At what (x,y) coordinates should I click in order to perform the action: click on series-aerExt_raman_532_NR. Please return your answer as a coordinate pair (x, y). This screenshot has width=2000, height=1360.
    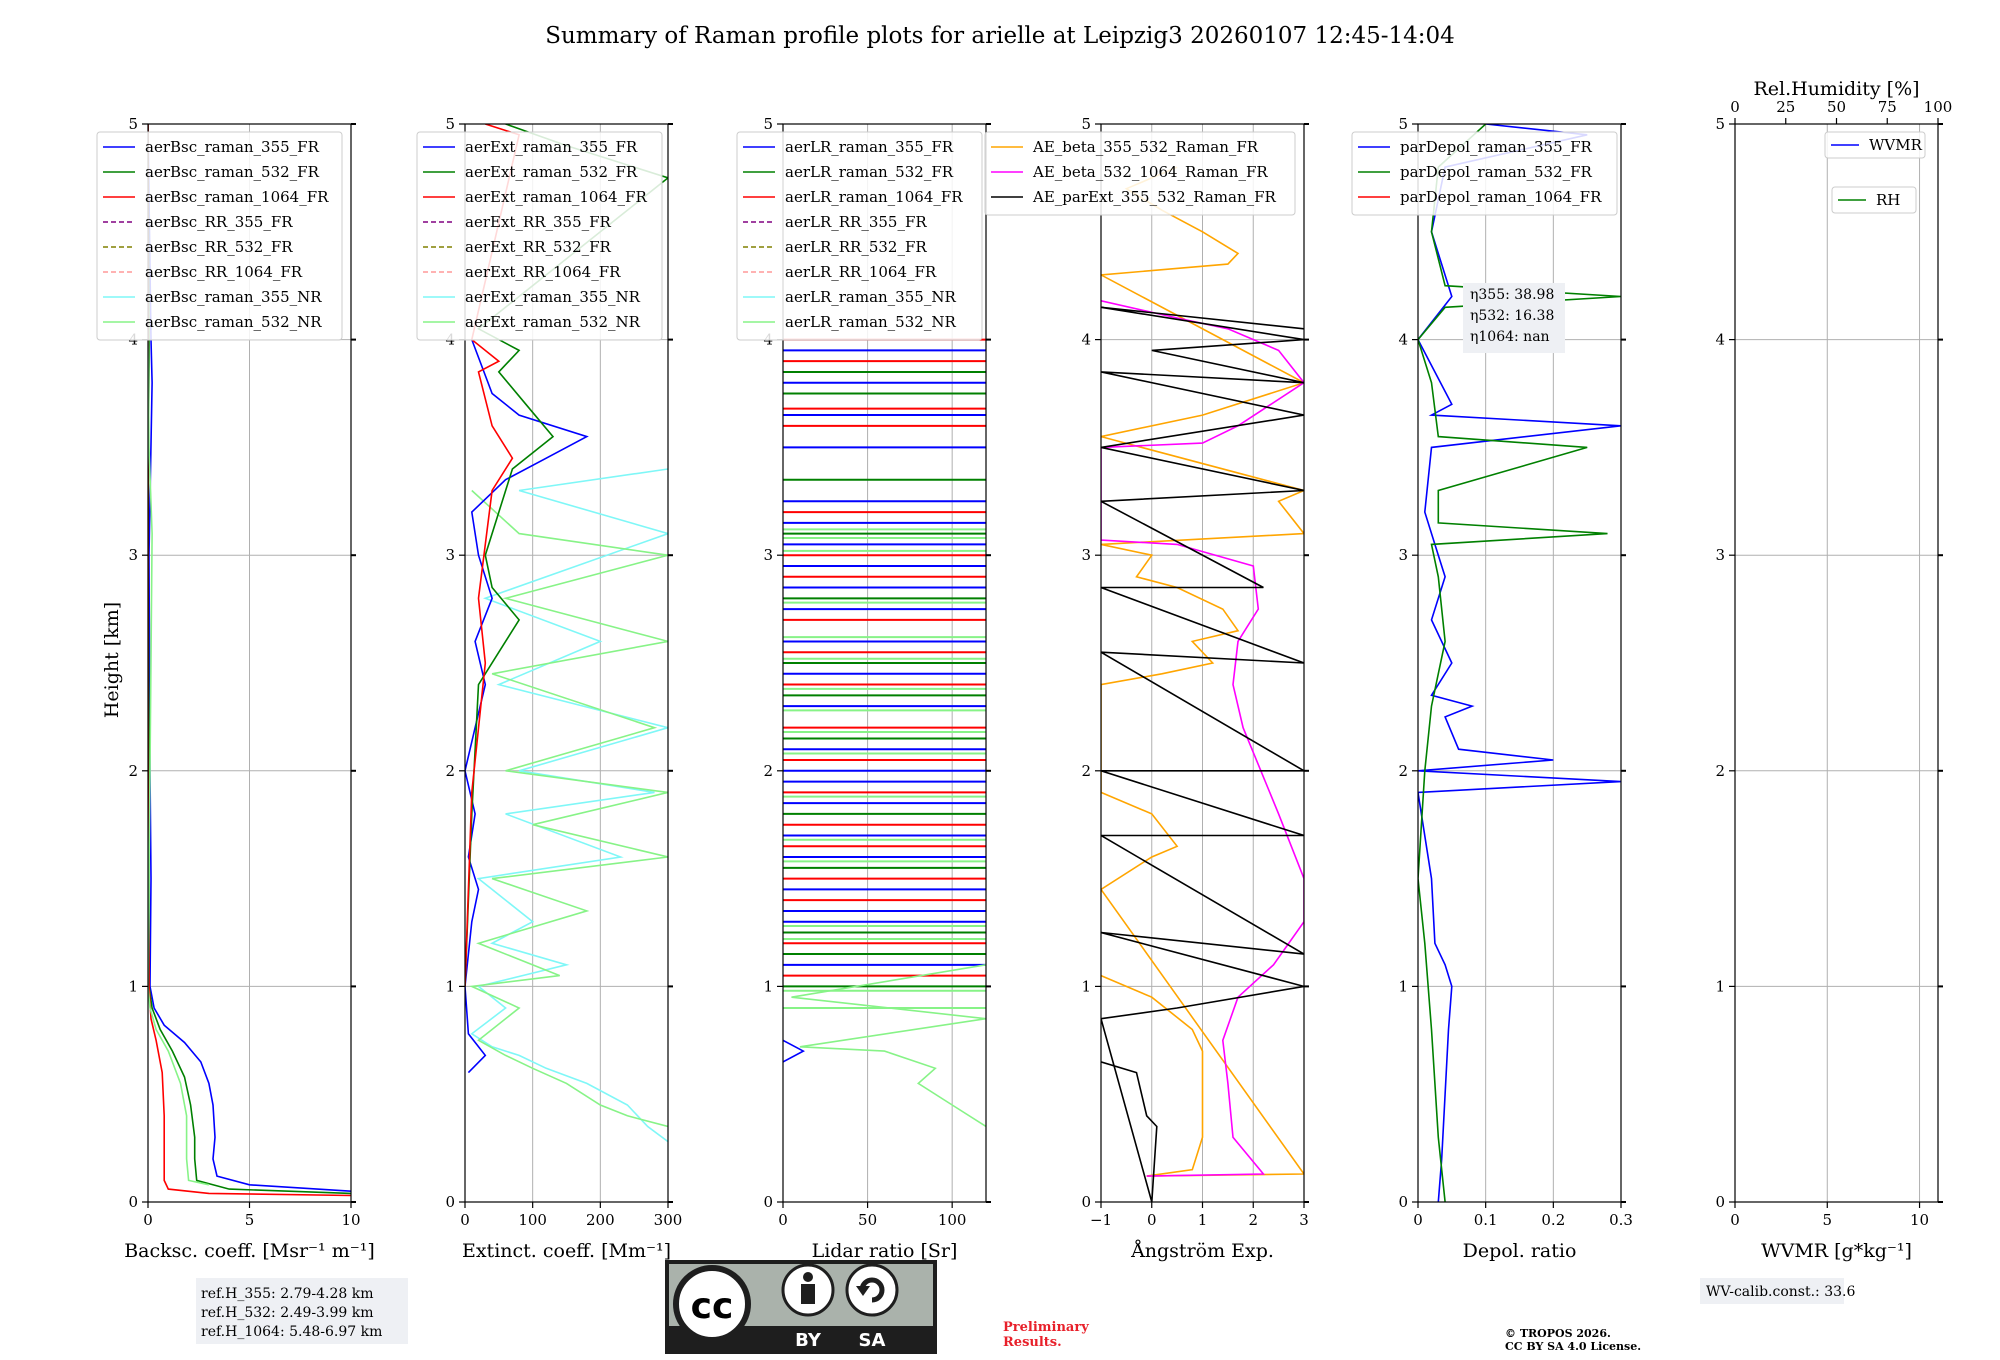
    Looking at the image, I should click on (568, 808).